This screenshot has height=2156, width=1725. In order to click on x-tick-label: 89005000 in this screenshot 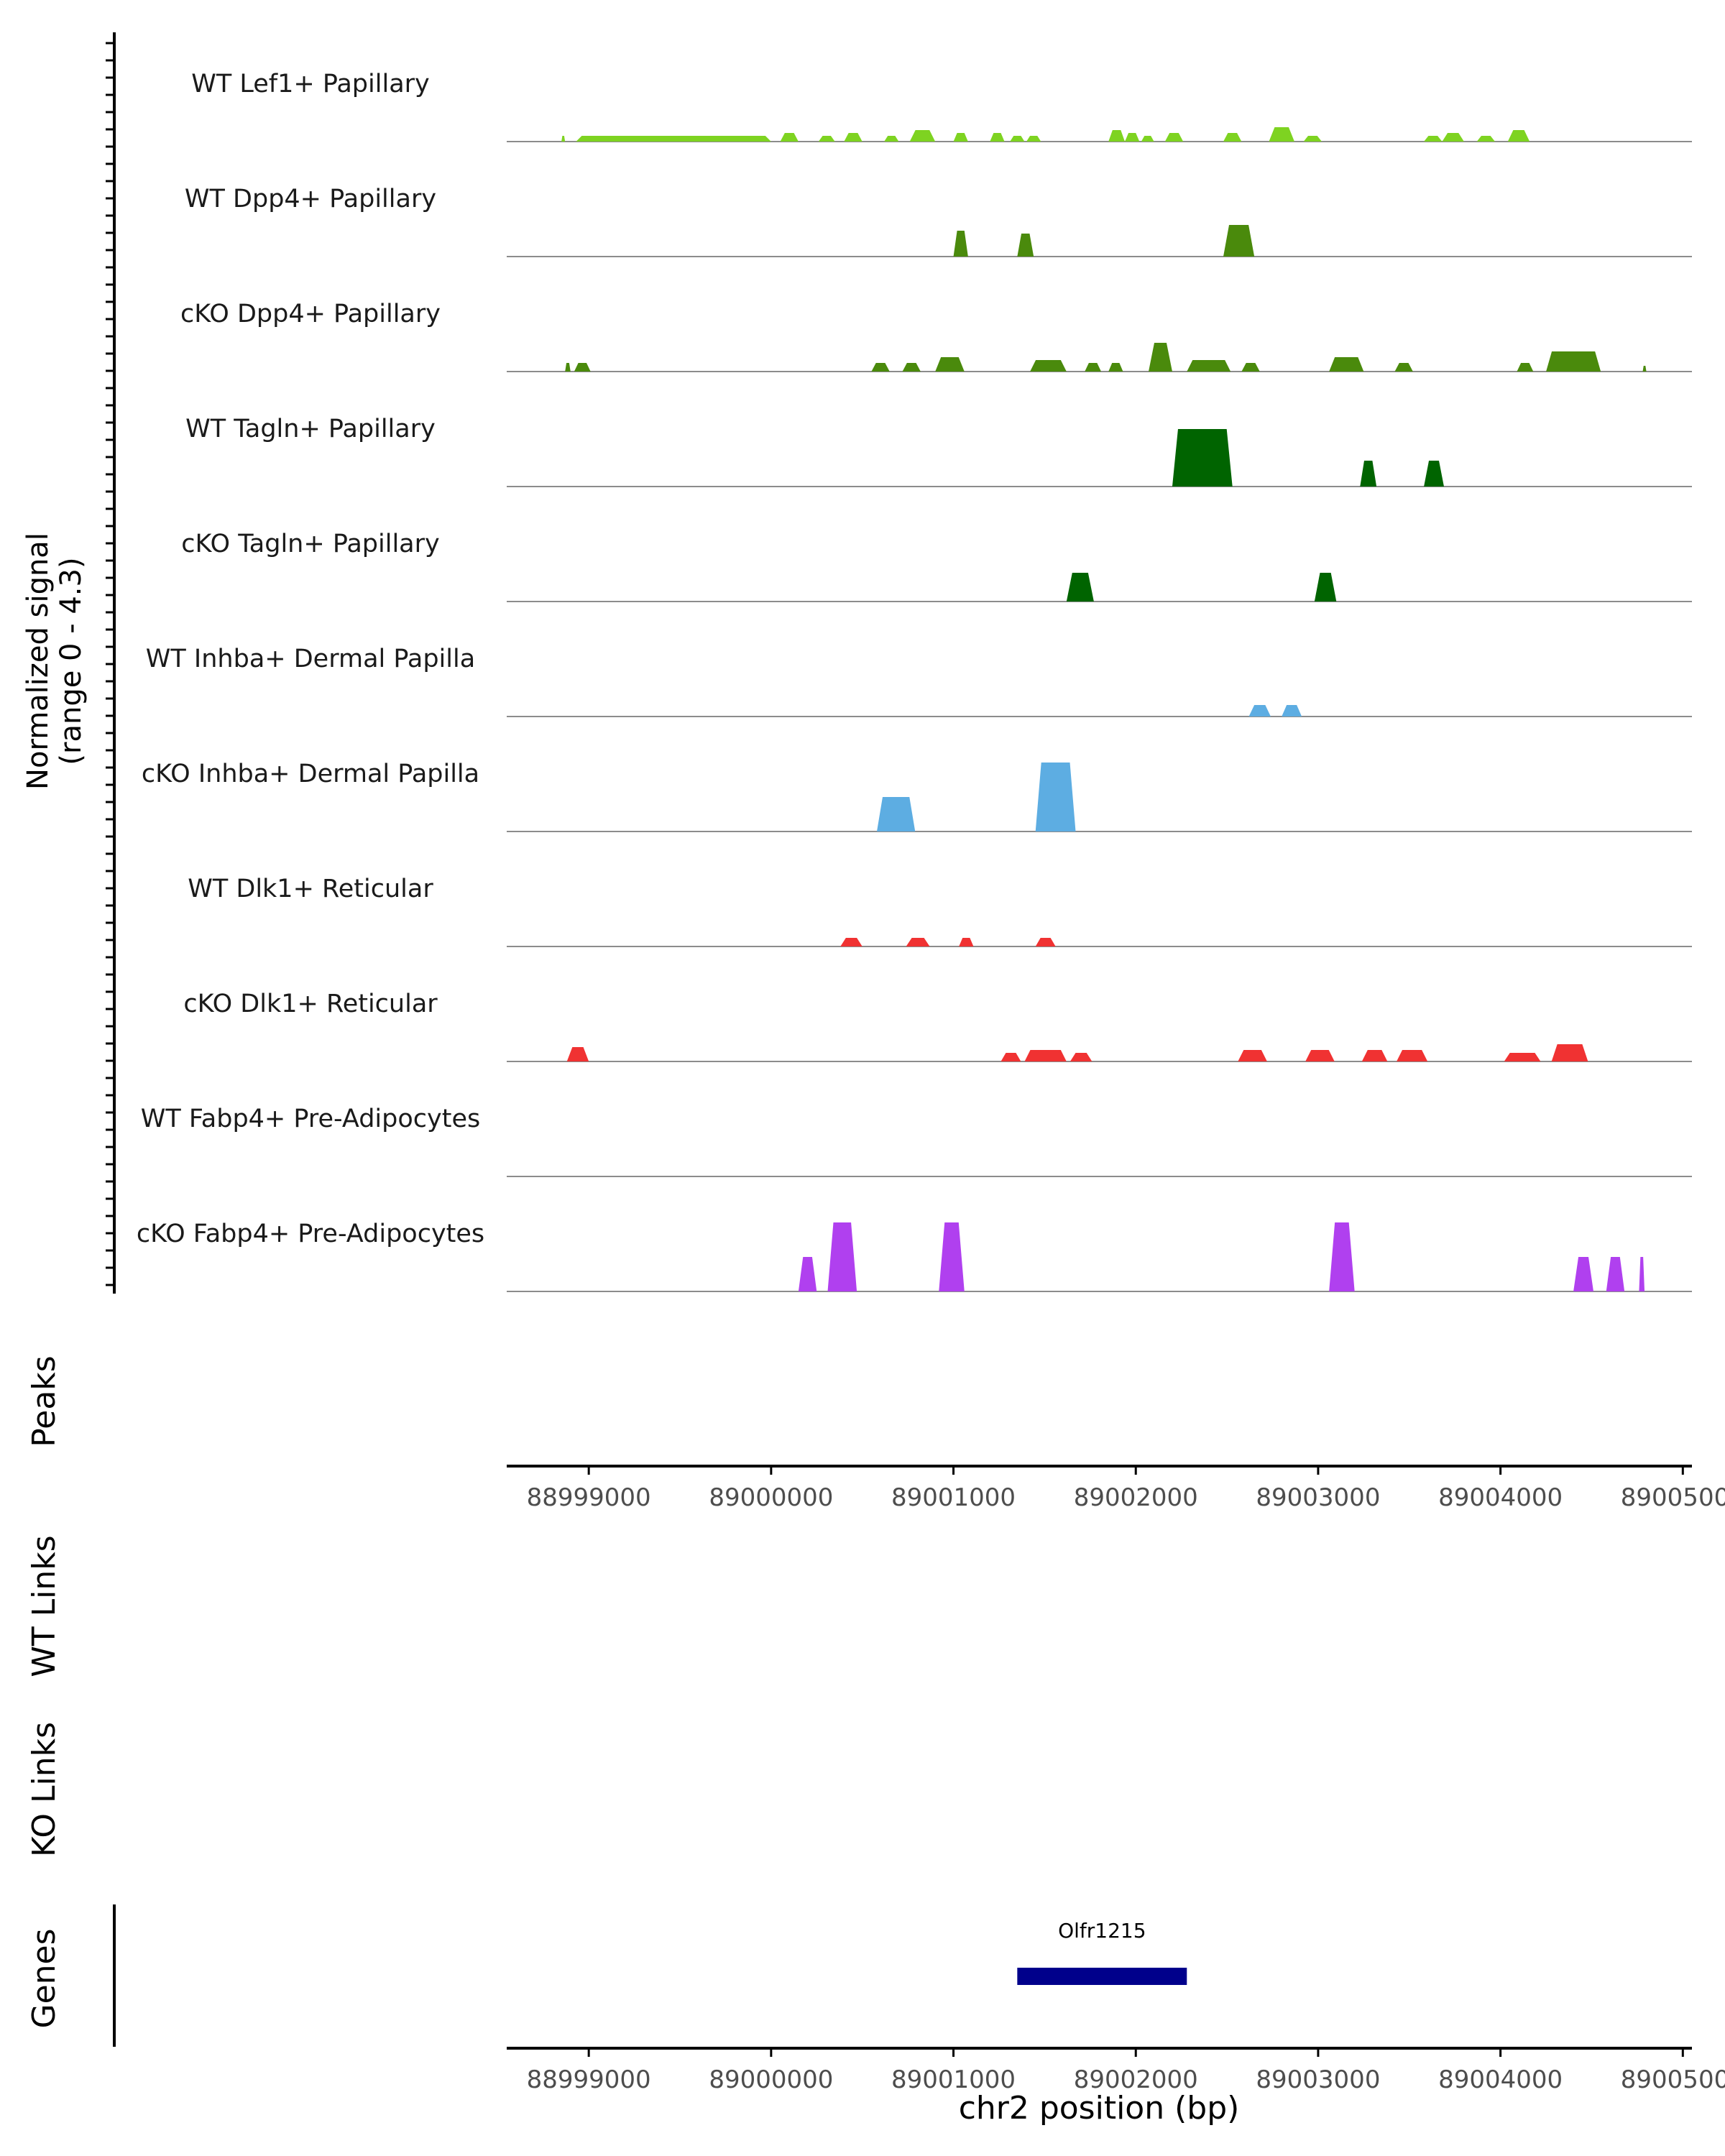, I will do `click(1673, 1498)`.